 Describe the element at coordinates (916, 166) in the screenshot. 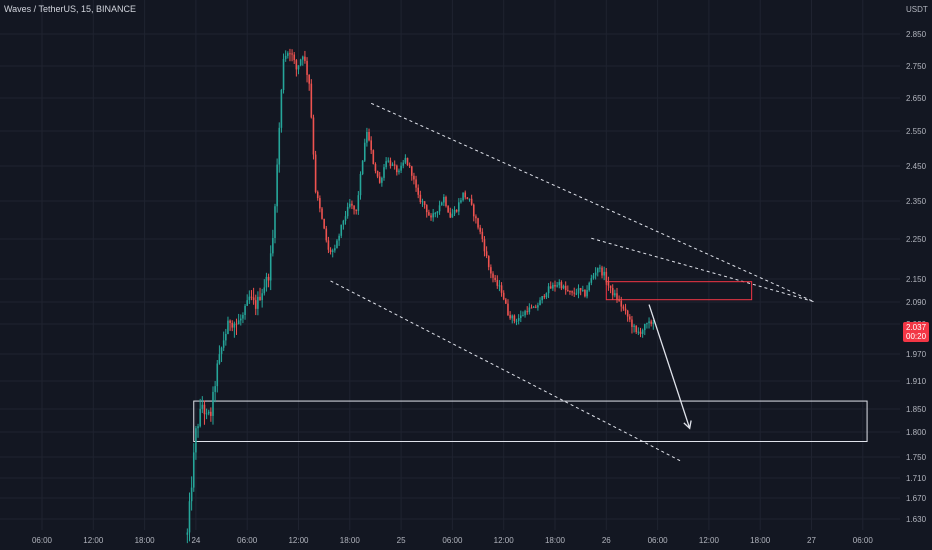

I see `y-tick-label: 2.450` at that location.